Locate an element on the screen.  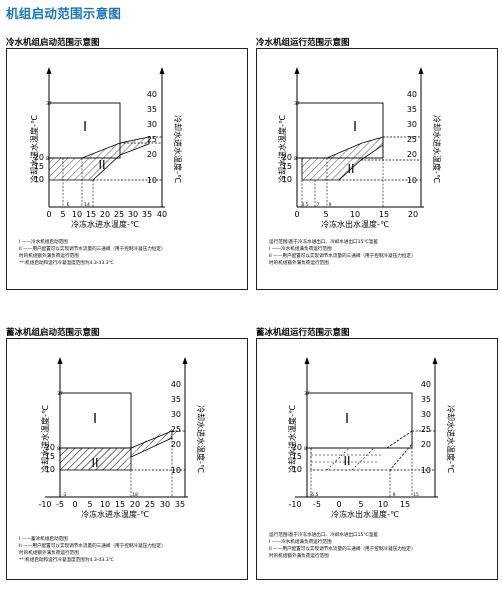
note-line: **:机组启动和运行冷凝温度范围为4.3-43.3℃ is located at coordinates (66, 560).